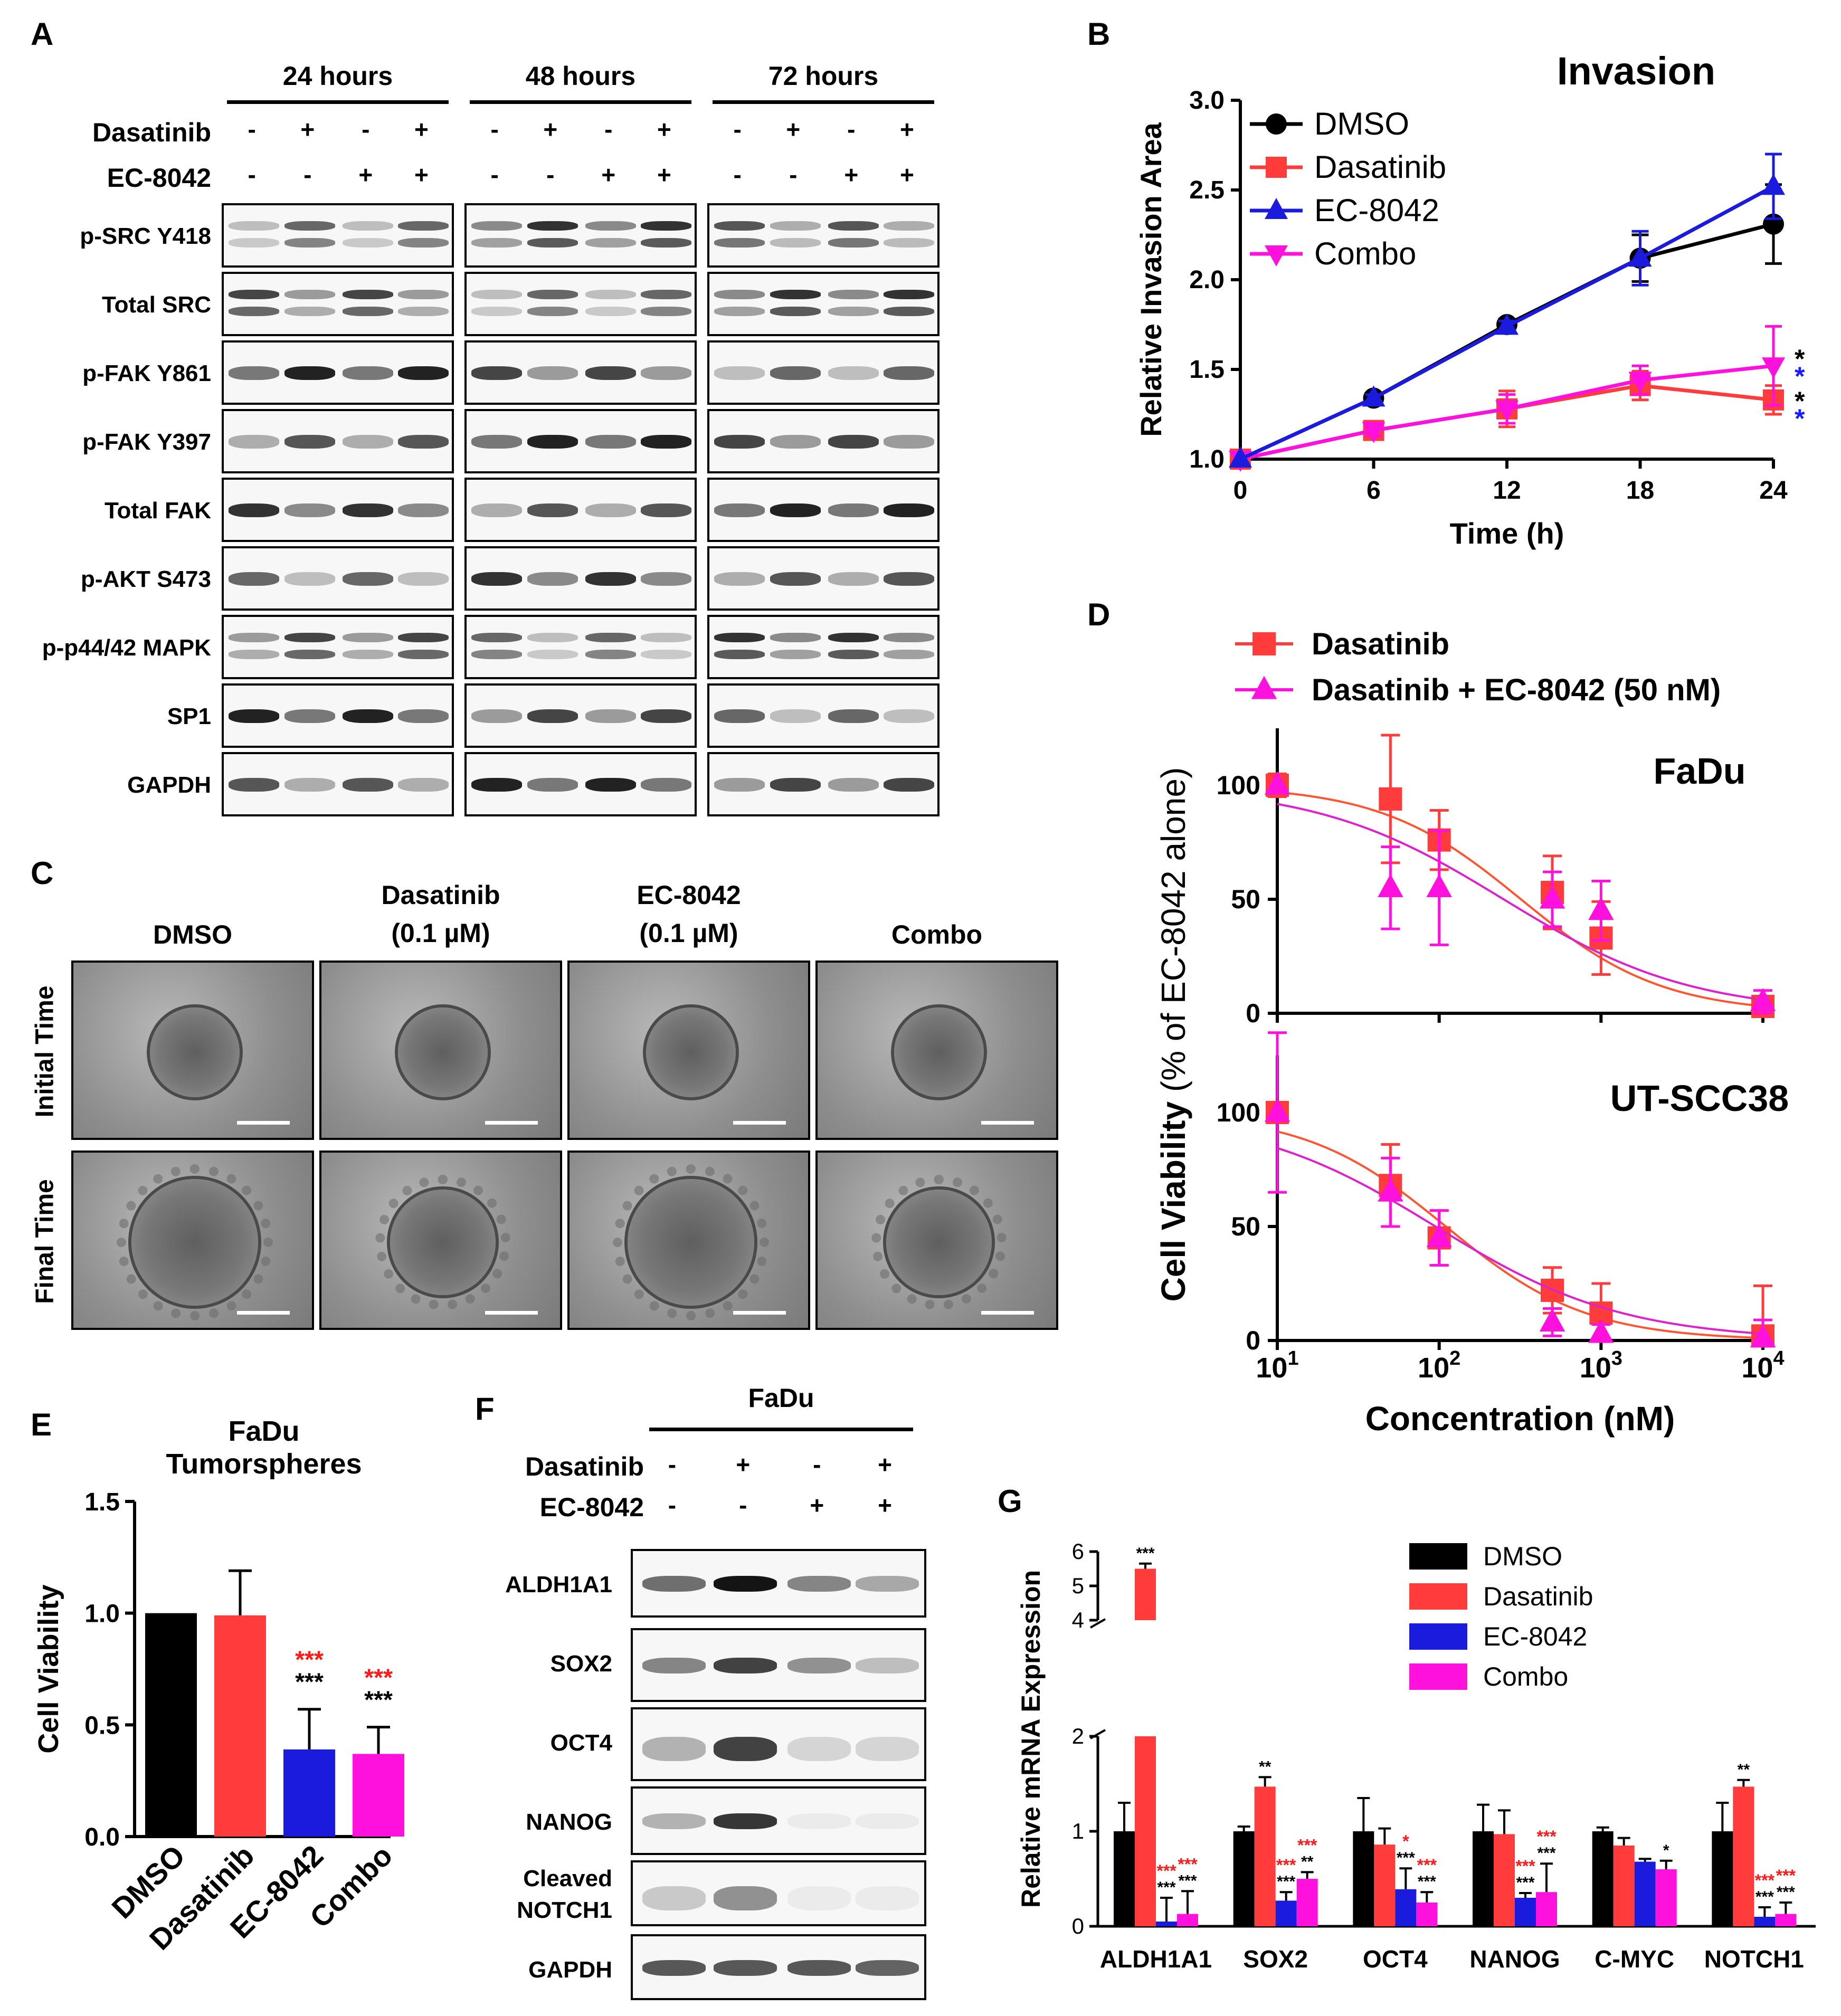 This screenshot has height=2016, width=1841. What do you see at coordinates (1405, 1841) in the screenshot?
I see `significance-red: *` at bounding box center [1405, 1841].